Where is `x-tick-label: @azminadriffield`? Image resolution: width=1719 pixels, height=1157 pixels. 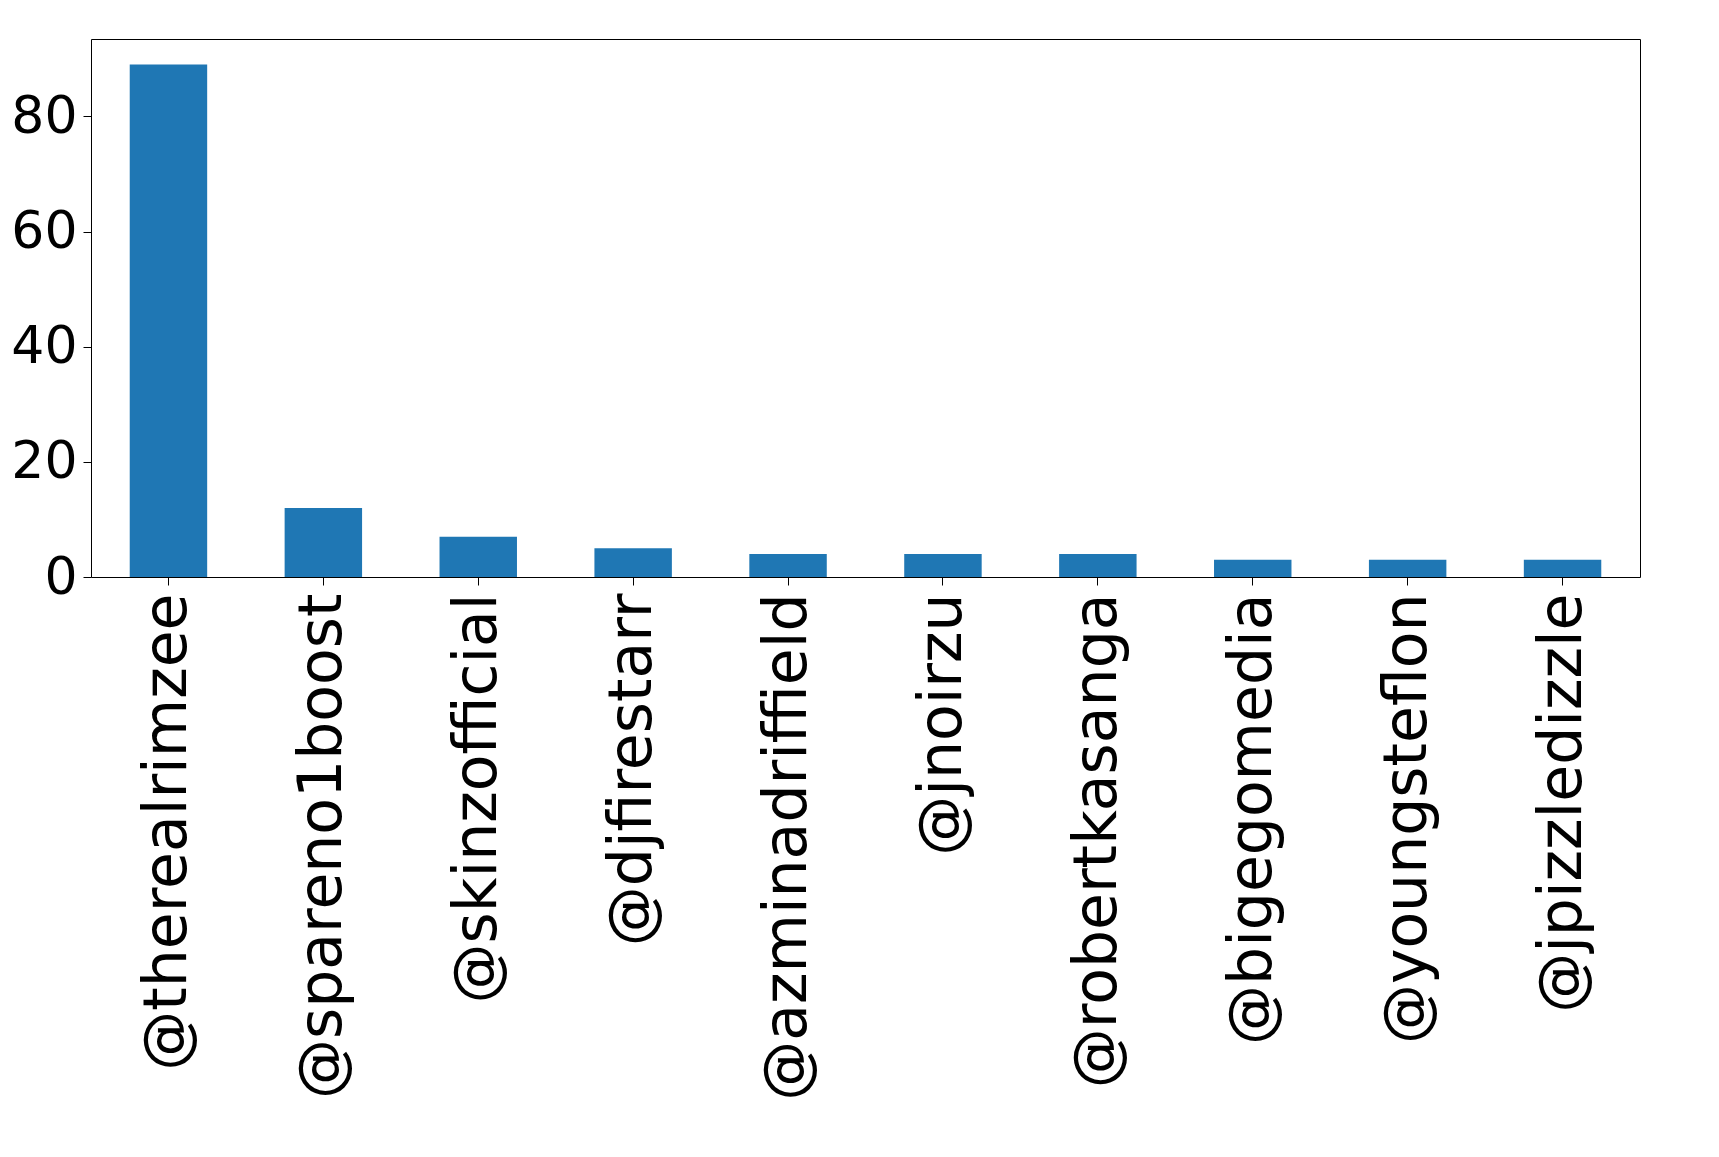 x-tick-label: @azminadriffield is located at coordinates (785, 847).